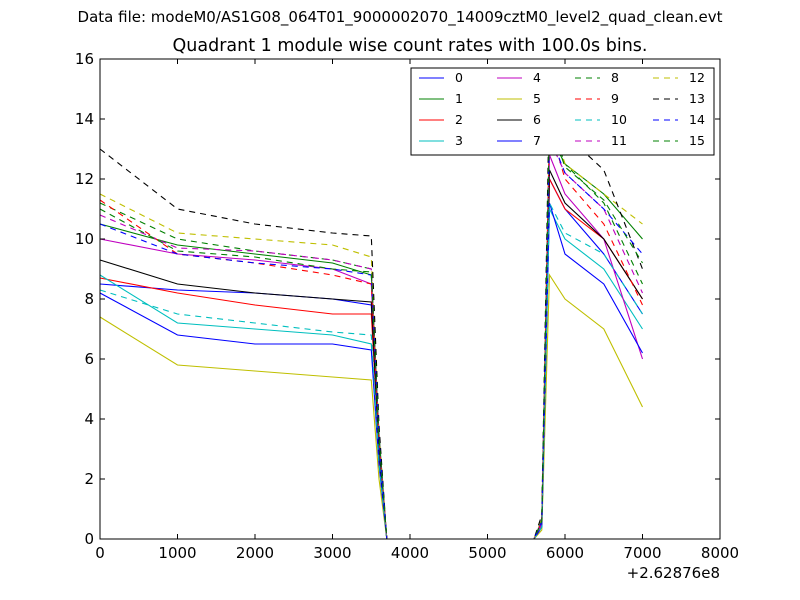 The image size is (800, 600). What do you see at coordinates (84, 239) in the screenshot?
I see `y-tick-label: 10` at bounding box center [84, 239].